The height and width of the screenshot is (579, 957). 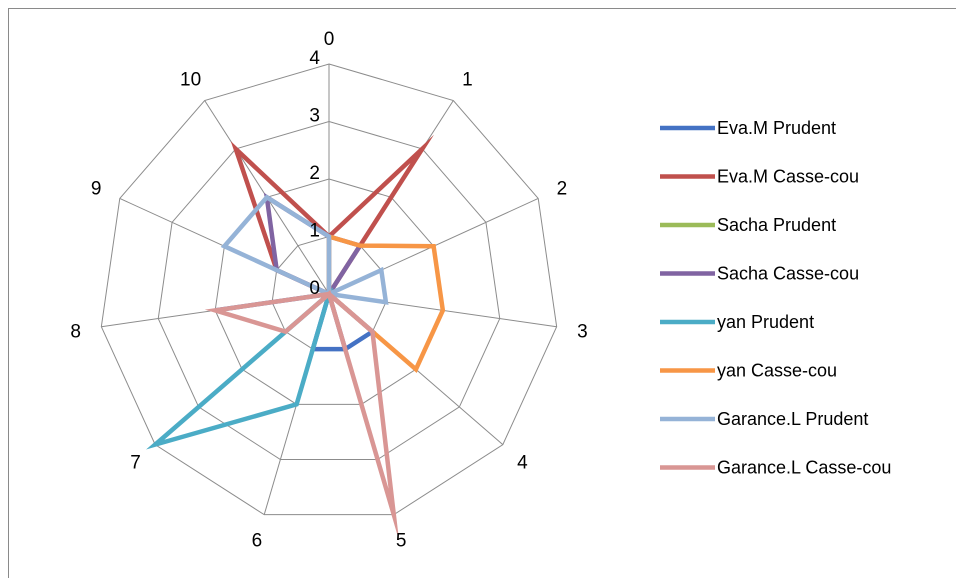 What do you see at coordinates (562, 189) in the screenshot?
I see `category-label: 2` at bounding box center [562, 189].